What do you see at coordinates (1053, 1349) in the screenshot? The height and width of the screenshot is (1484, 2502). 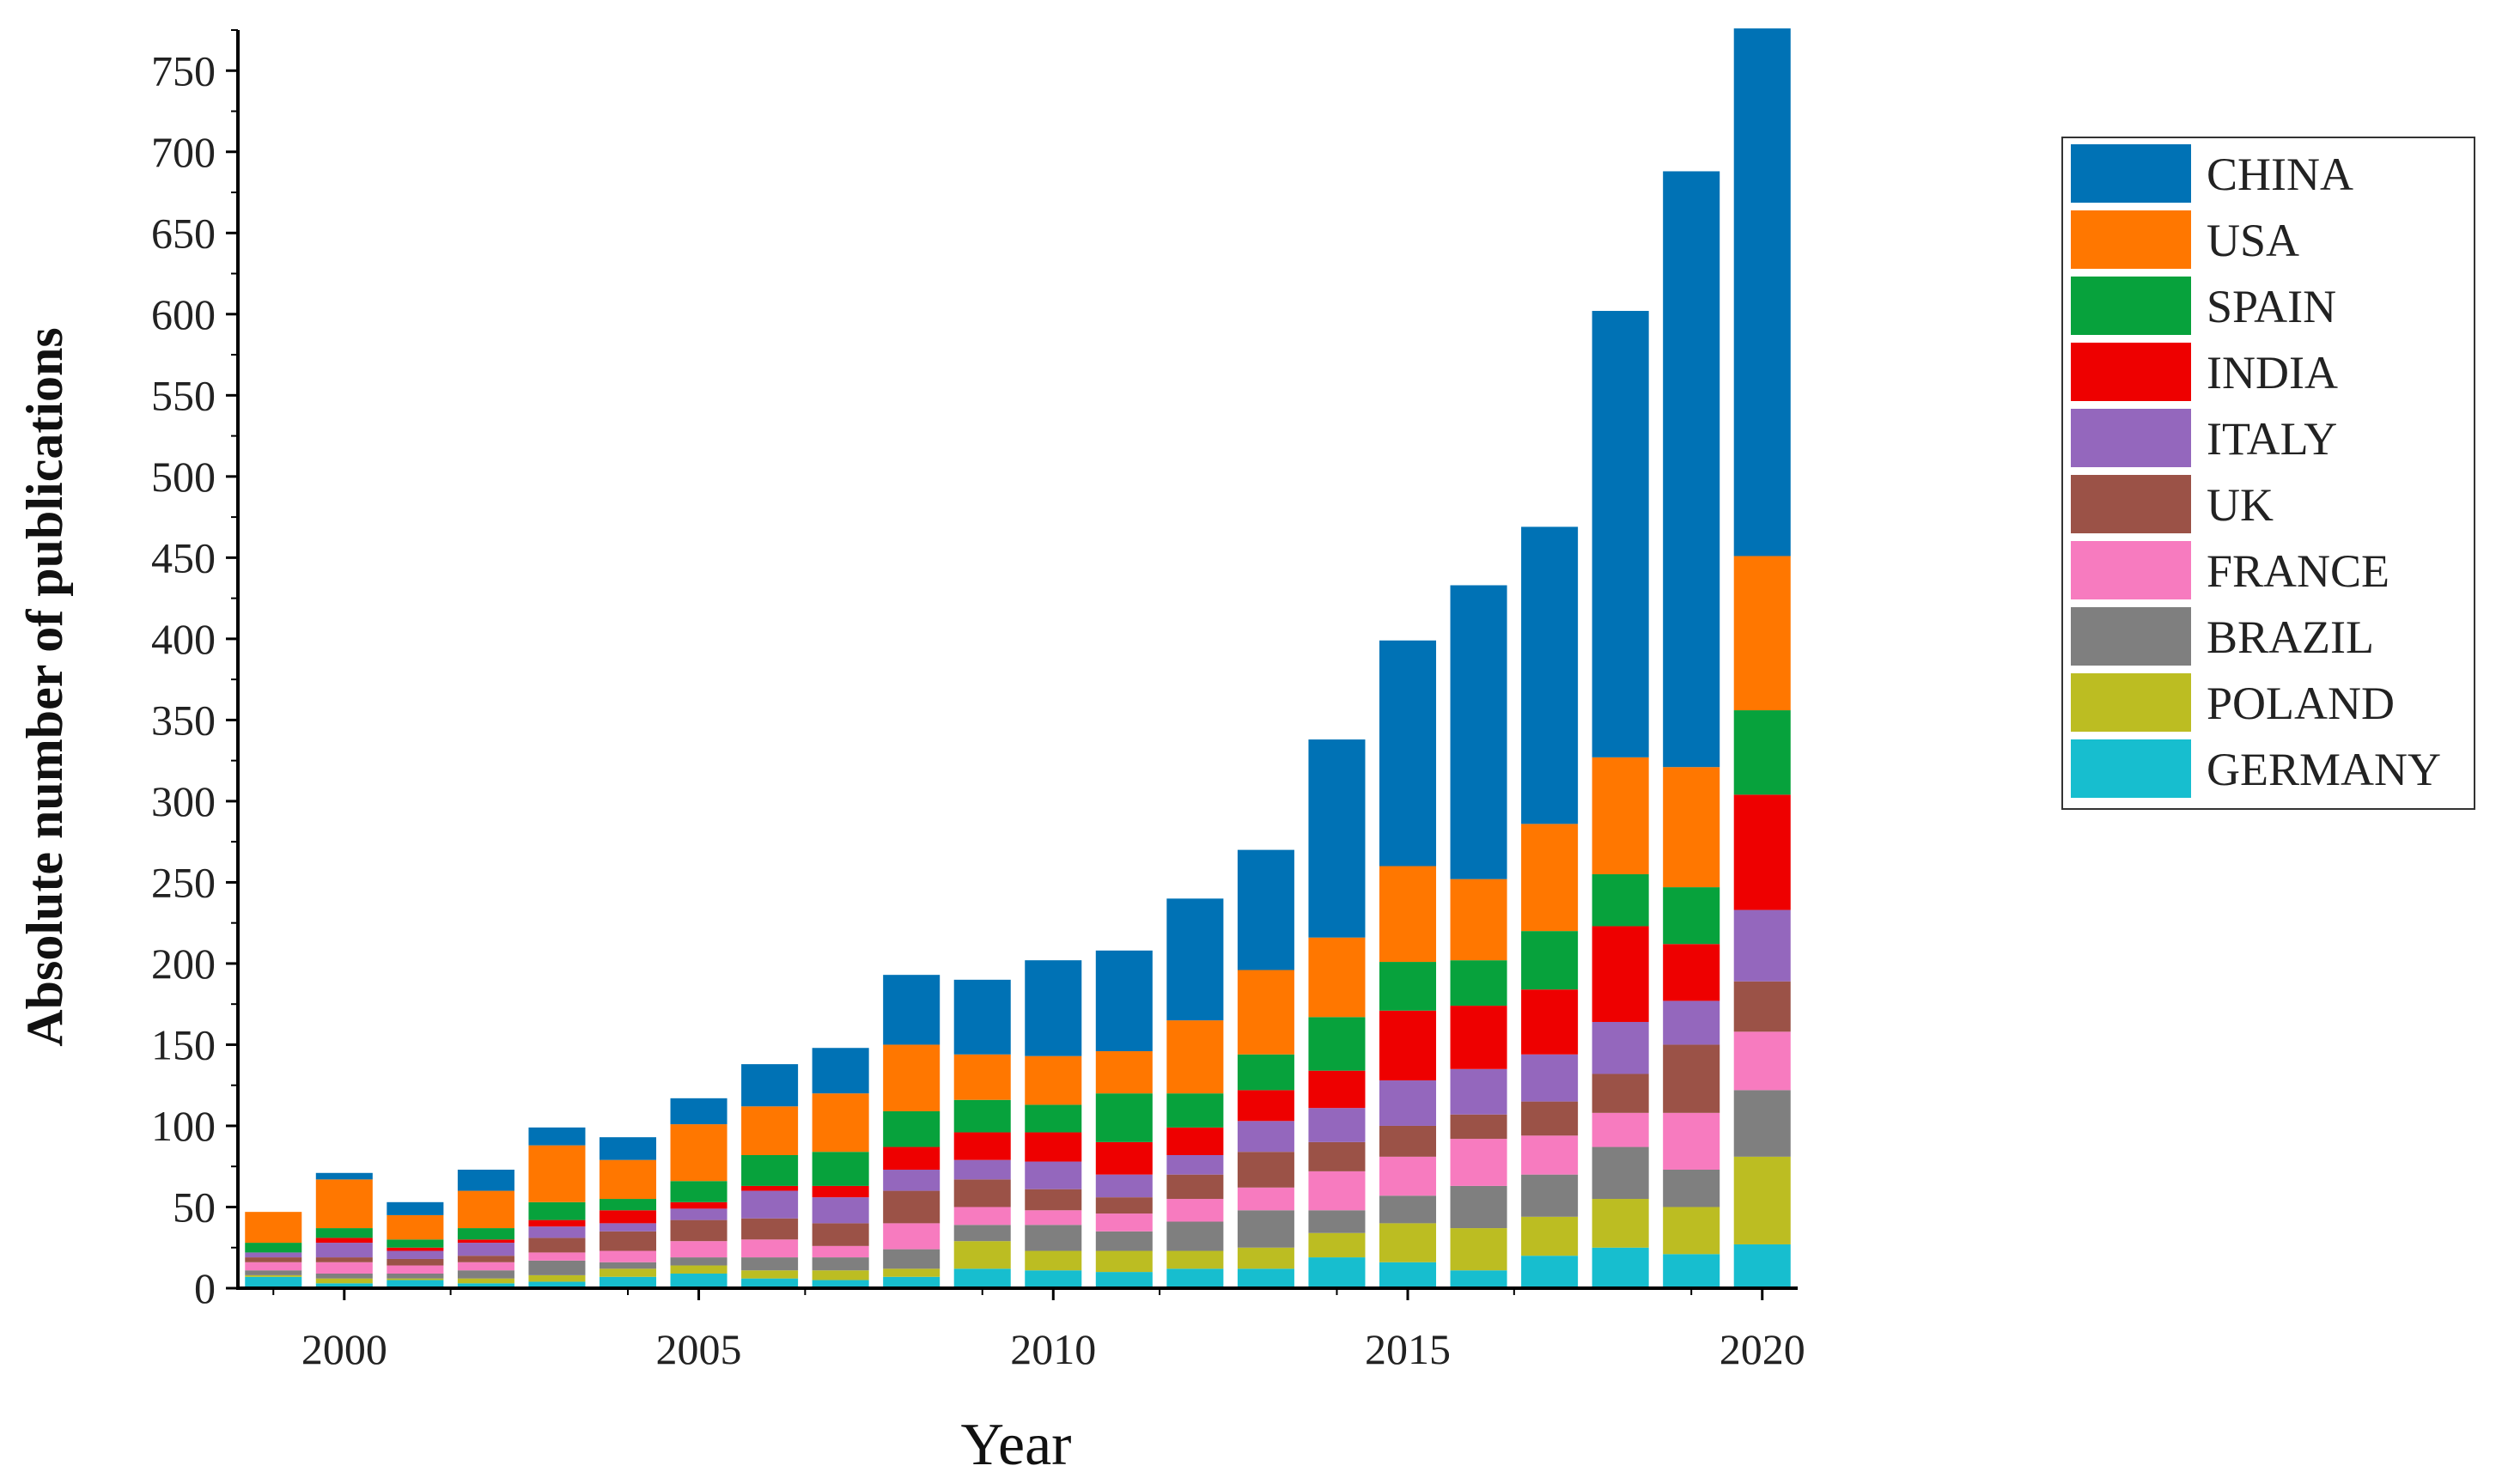 I see `x-tick-label: 2010` at bounding box center [1053, 1349].